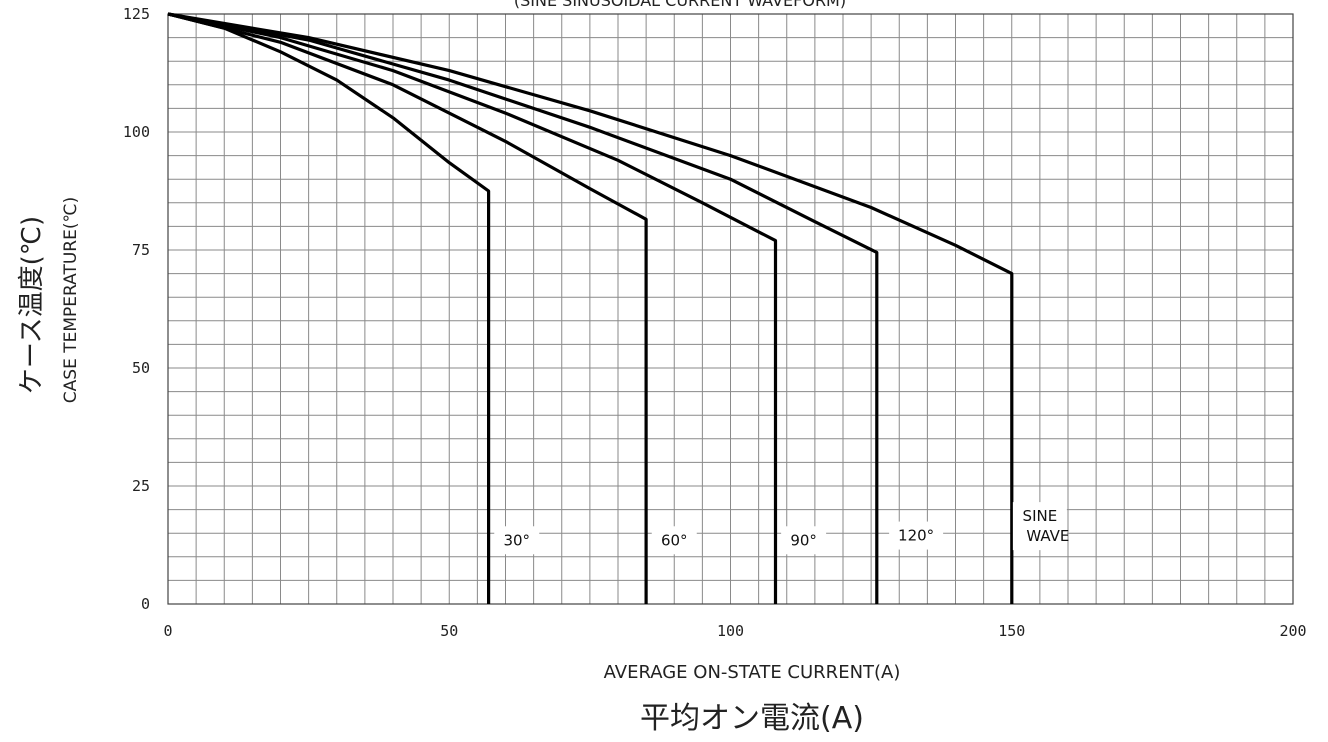 This screenshot has width=1328, height=742. What do you see at coordinates (167, 631) in the screenshot?
I see `x-tick-label: 0` at bounding box center [167, 631].